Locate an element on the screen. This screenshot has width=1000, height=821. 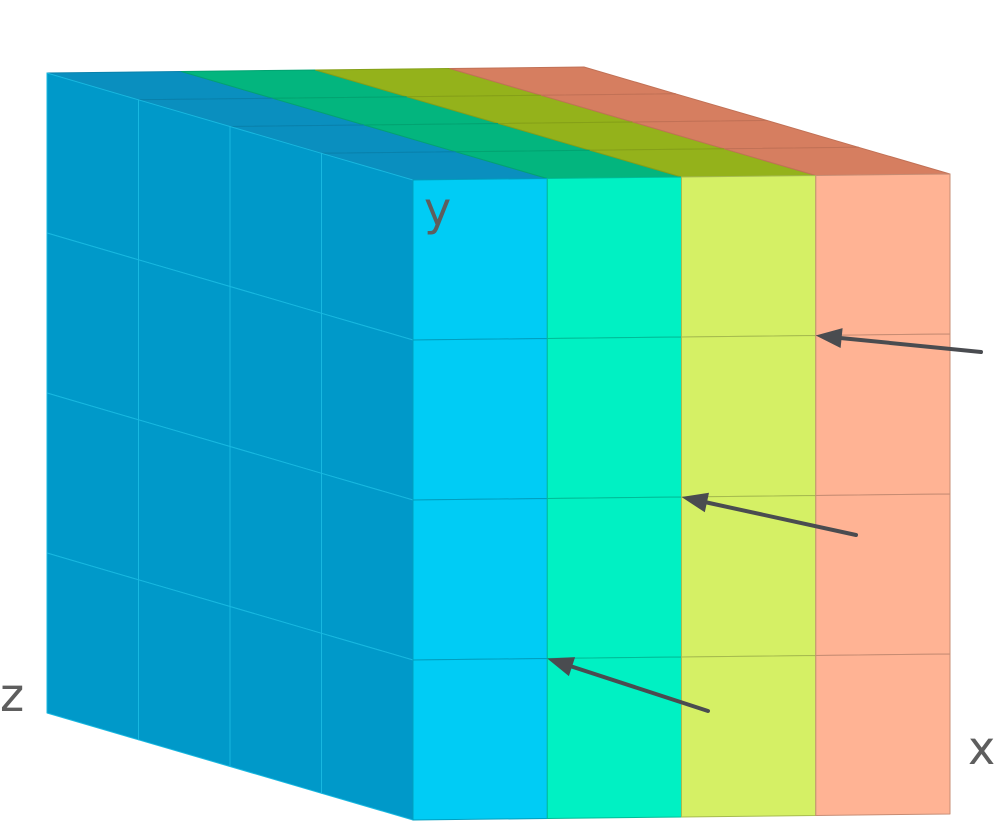
axis-label-x: x is located at coordinates (981, 748).